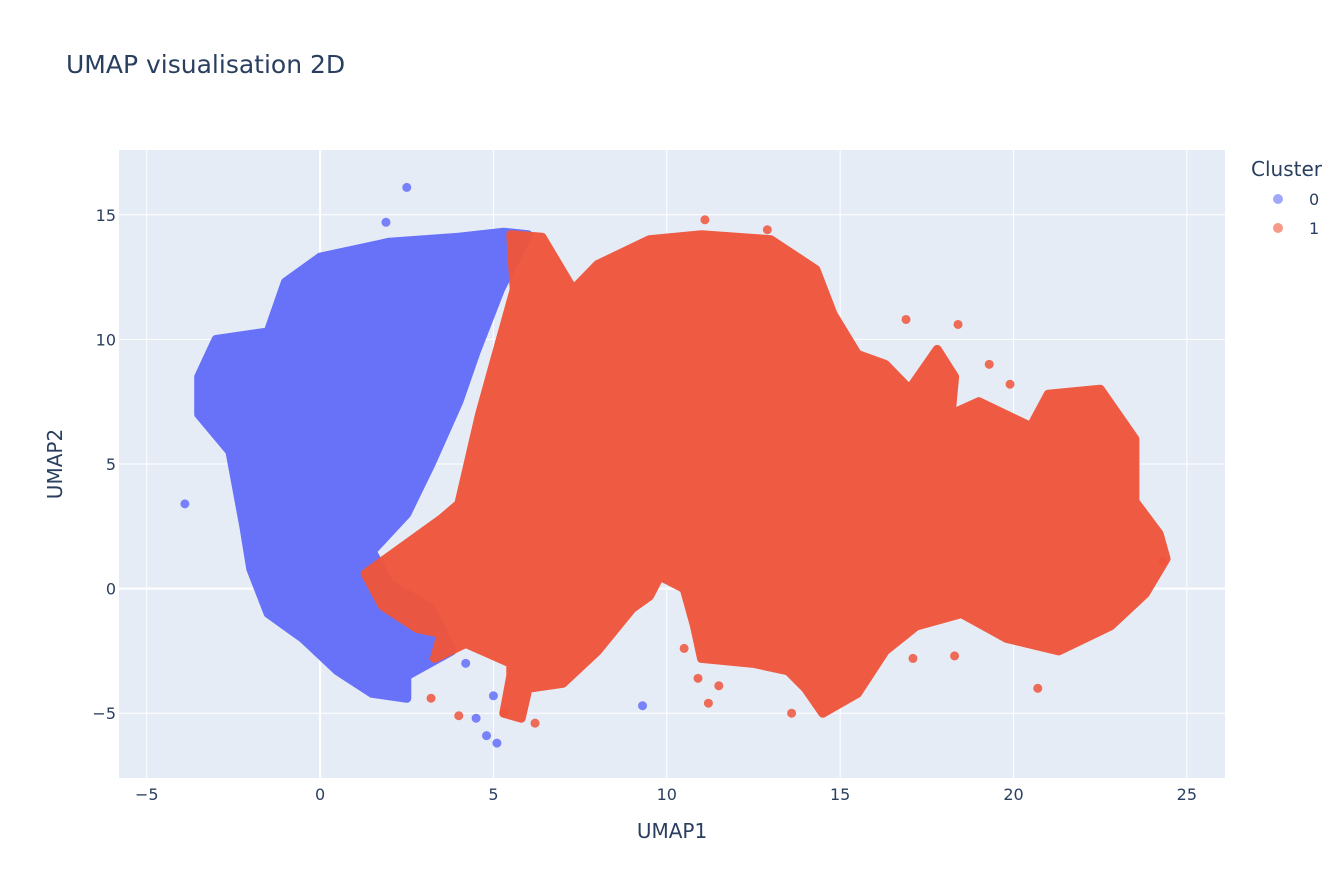 This screenshot has height=896, width=1344. What do you see at coordinates (106, 215) in the screenshot?
I see `y-tick-label: 15` at bounding box center [106, 215].